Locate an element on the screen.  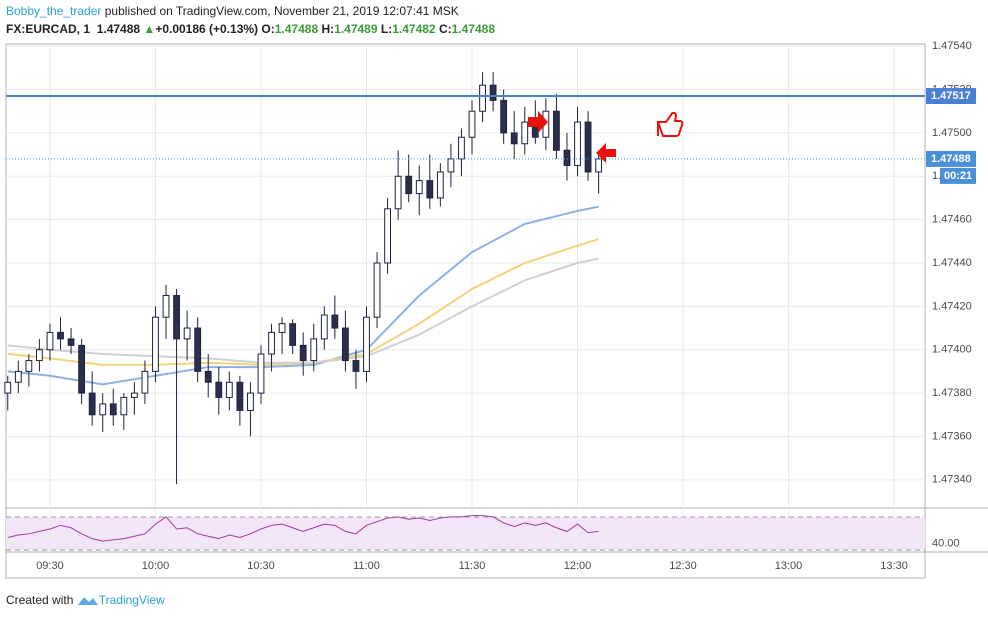
price-label: 1.47488 is located at coordinates (951, 159).